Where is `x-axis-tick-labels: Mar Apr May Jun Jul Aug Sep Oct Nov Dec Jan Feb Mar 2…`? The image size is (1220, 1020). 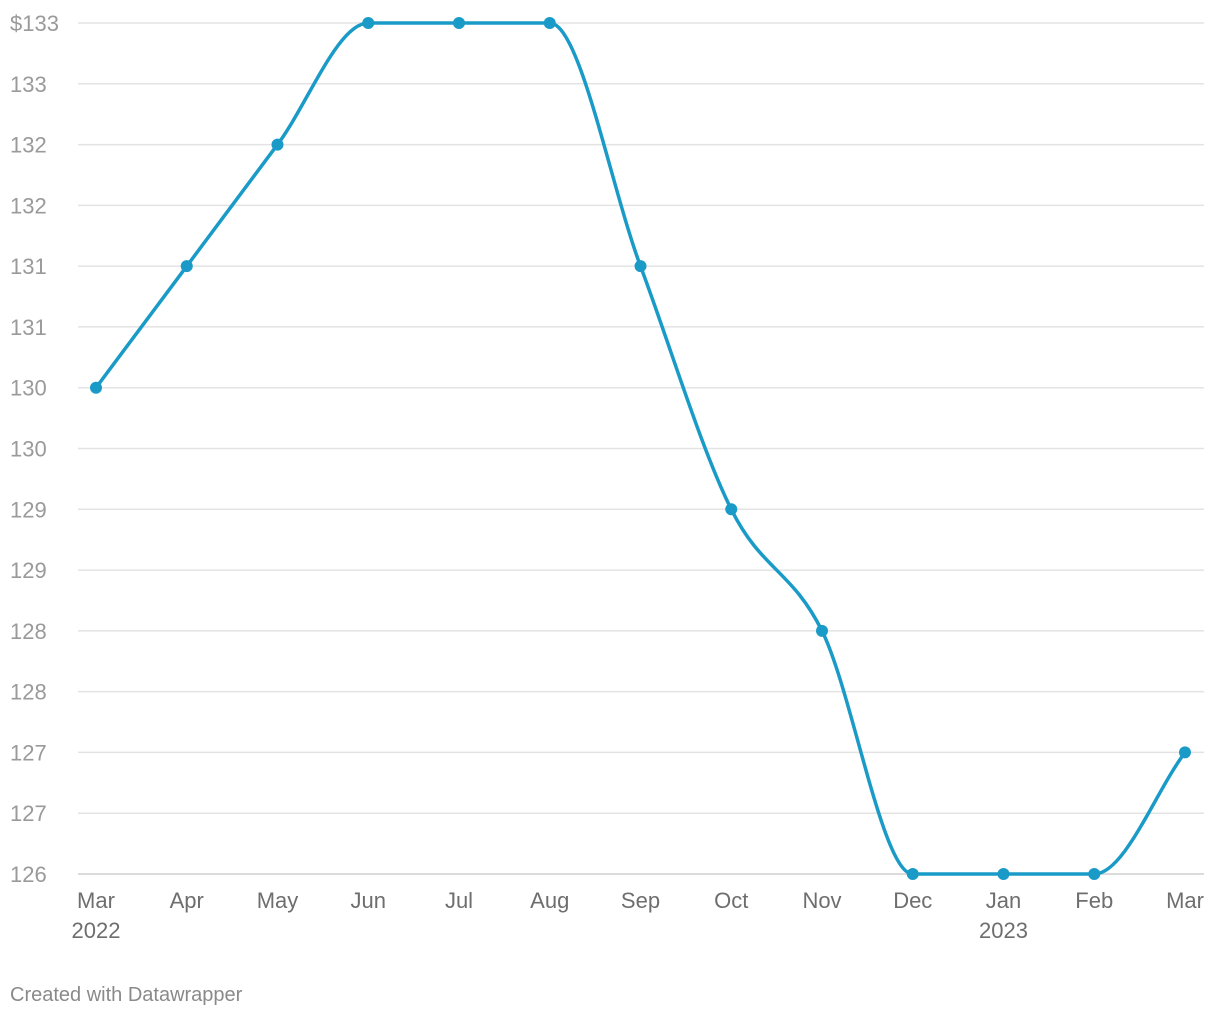 x-axis-tick-labels: Mar Apr May Jun Jul Aug Sep Oct Nov Dec Jan Feb Mar 2… is located at coordinates (638, 915).